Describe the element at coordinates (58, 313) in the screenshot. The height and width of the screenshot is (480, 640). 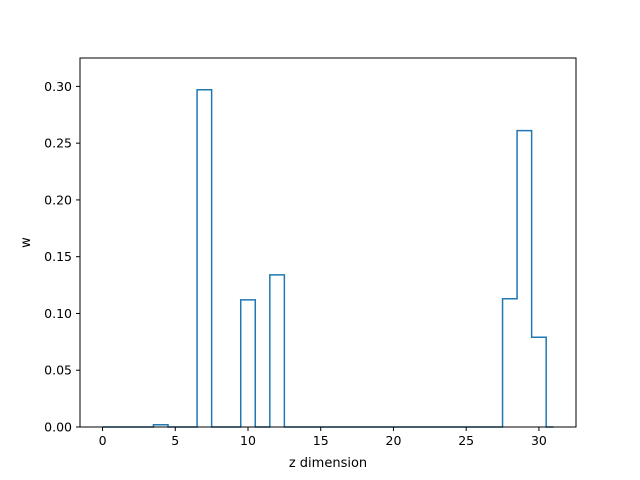
I see `y-tick-label: 0.10` at that location.